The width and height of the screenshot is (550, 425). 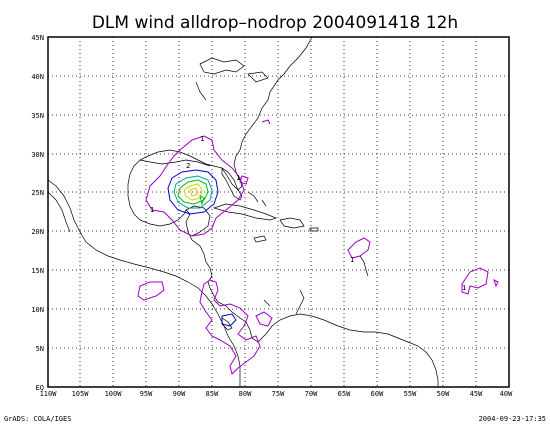 What do you see at coordinates (198, 221) in the screenshot?
I see `coastline-yucatan` at bounding box center [198, 221].